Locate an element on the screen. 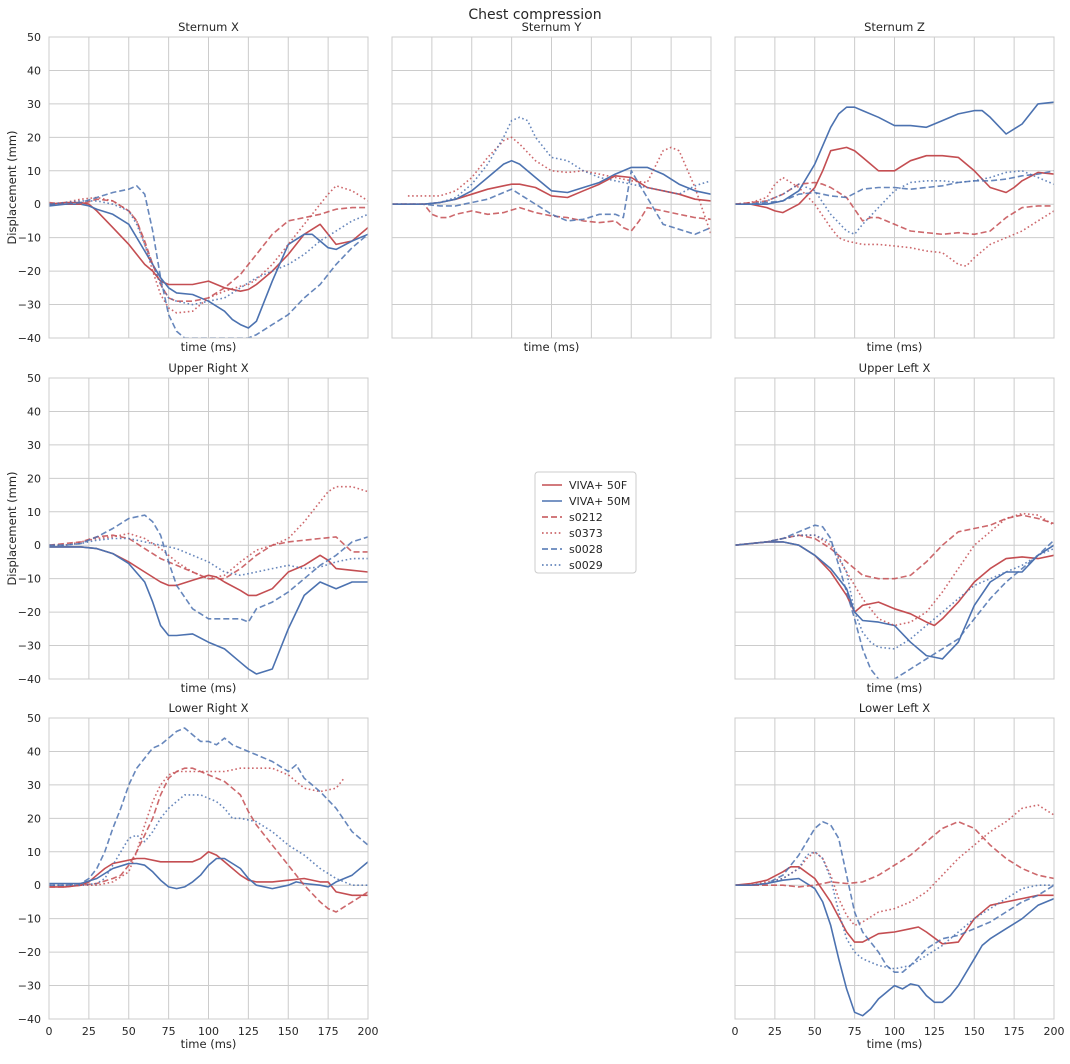 The height and width of the screenshot is (1064, 1070). panel-title: Lower Right X is located at coordinates (209, 708).